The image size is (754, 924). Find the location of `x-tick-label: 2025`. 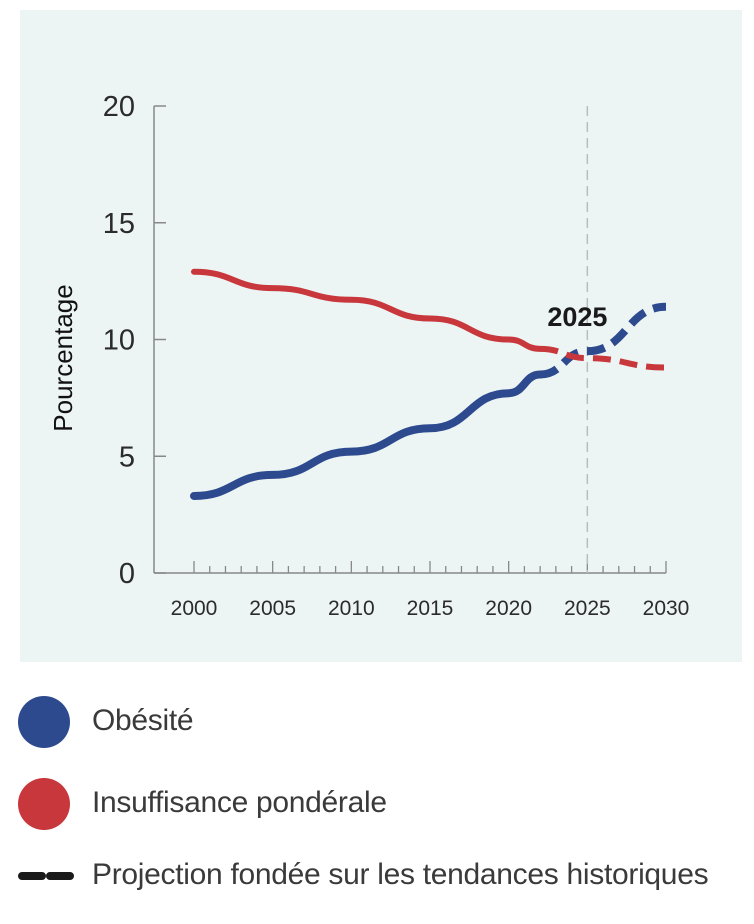

x-tick-label: 2025 is located at coordinates (587, 608).